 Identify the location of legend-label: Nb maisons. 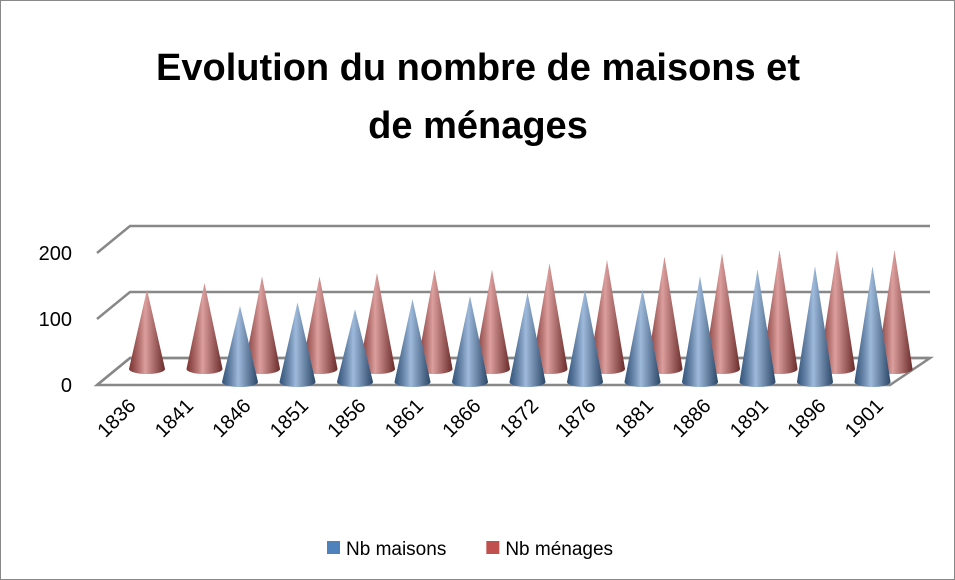
(396, 549).